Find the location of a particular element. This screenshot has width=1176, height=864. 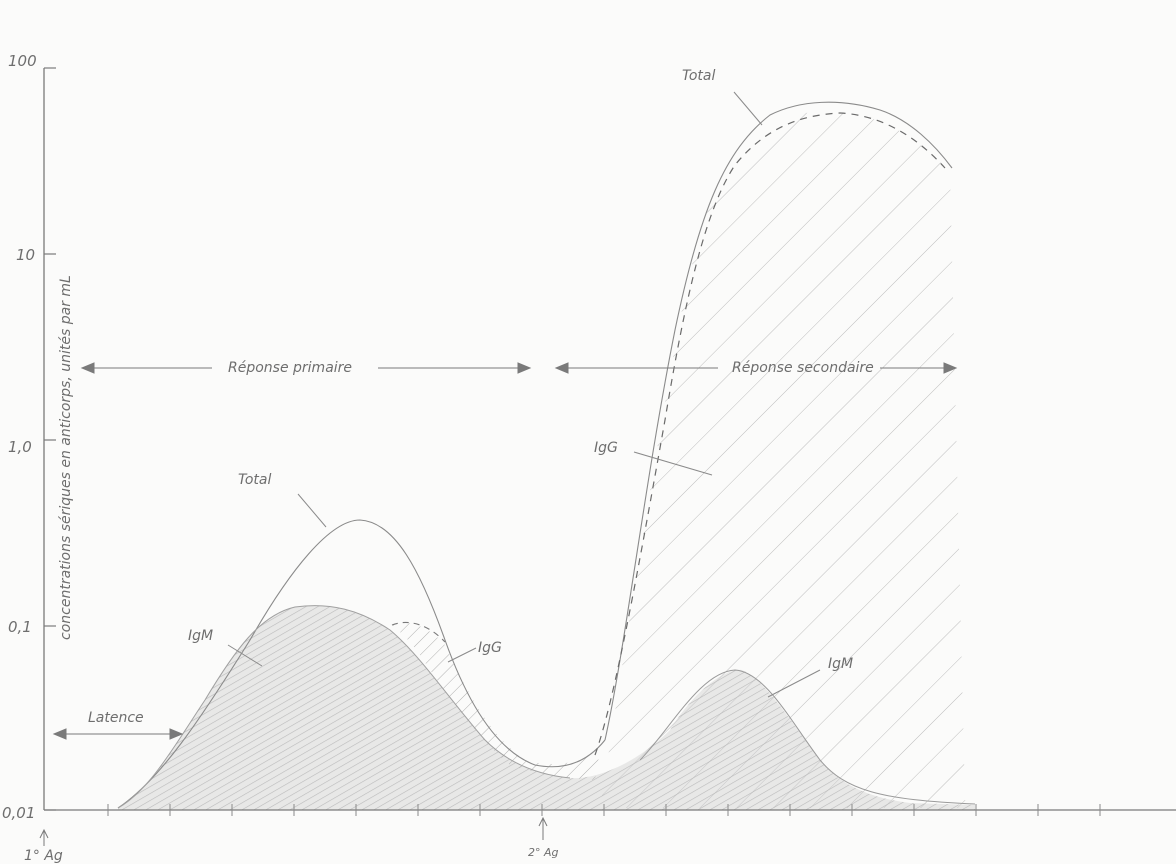

primary-igm-outline is located at coordinates (344, 707).